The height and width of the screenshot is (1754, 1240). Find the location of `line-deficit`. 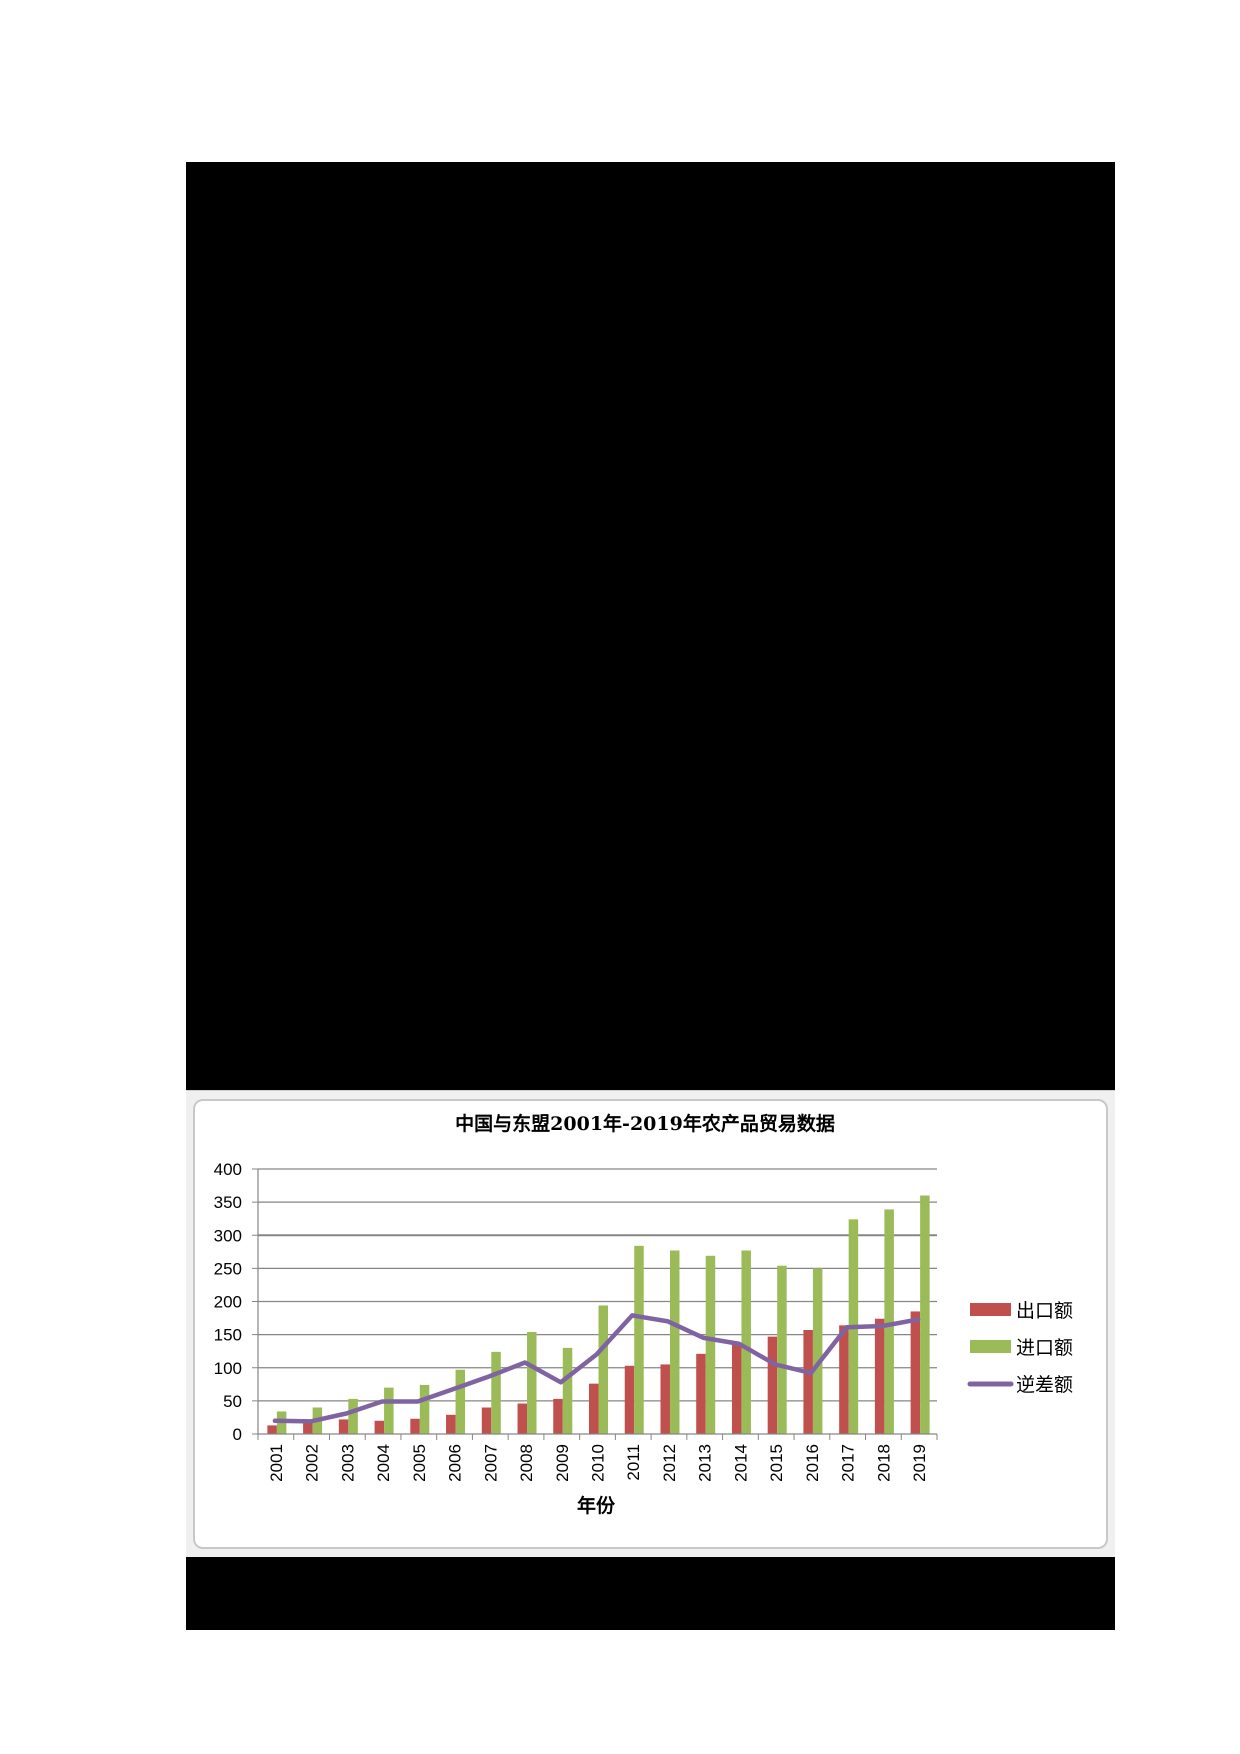

line-deficit is located at coordinates (596, 1368).